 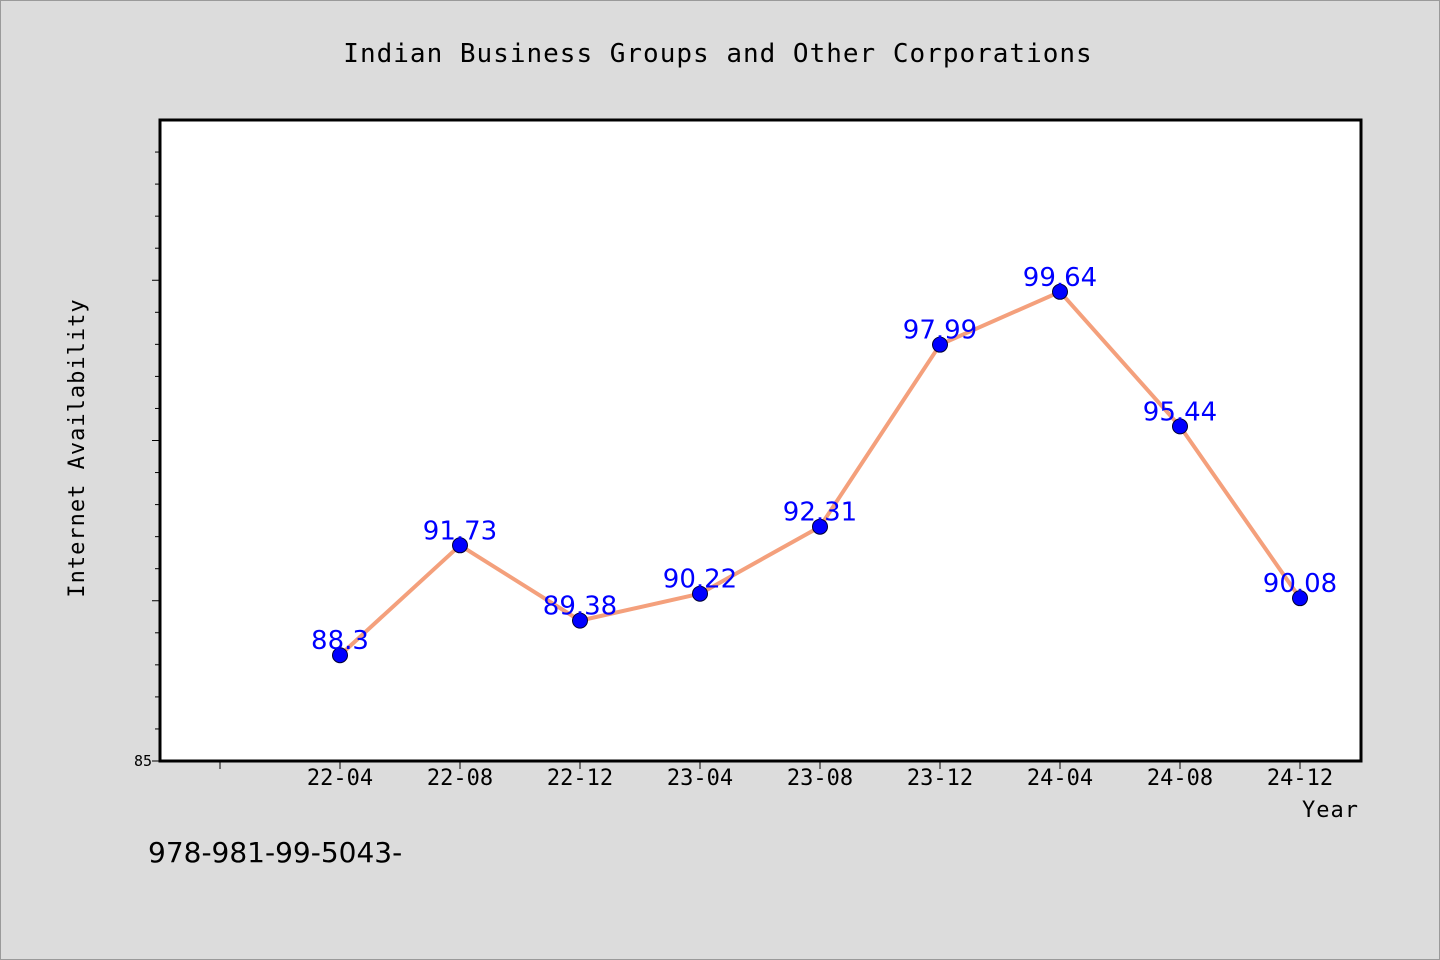 What do you see at coordinates (820, 778) in the screenshot?
I see `x-tick-label: 23-08` at bounding box center [820, 778].